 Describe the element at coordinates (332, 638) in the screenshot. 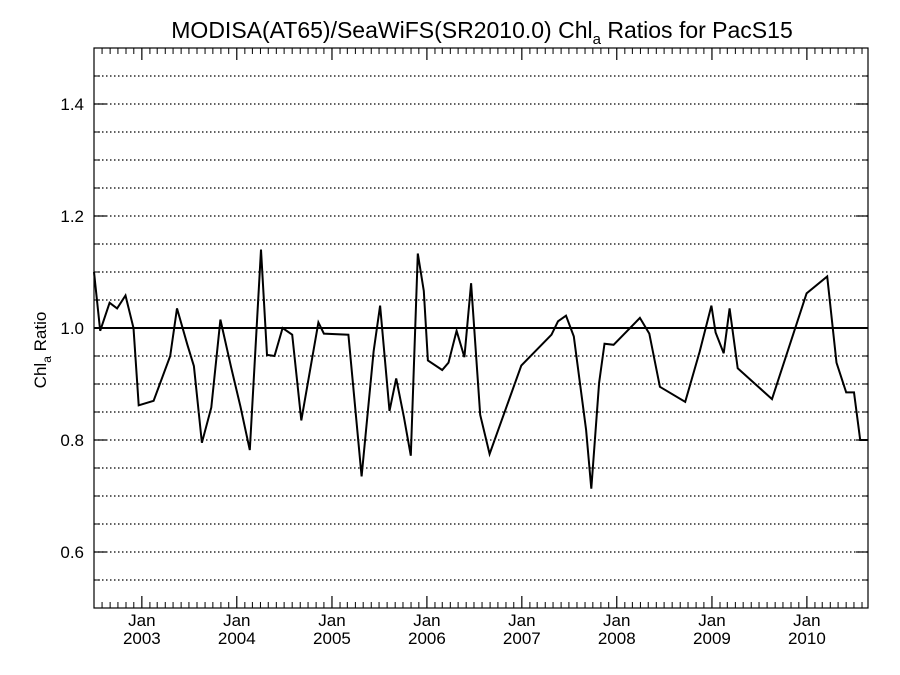

I see `x-tick-year-label: 2005` at that location.